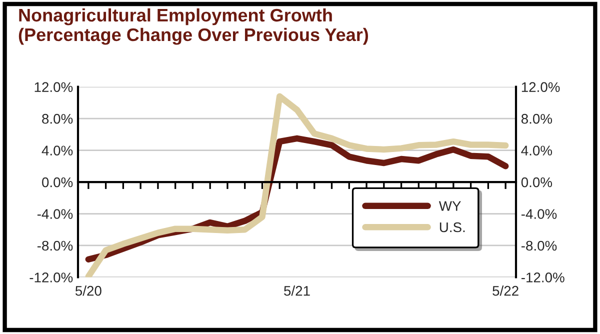 This screenshot has width=600, height=334. Describe the element at coordinates (541, 87) in the screenshot. I see `y2-tick-label: 12.0%` at that location.